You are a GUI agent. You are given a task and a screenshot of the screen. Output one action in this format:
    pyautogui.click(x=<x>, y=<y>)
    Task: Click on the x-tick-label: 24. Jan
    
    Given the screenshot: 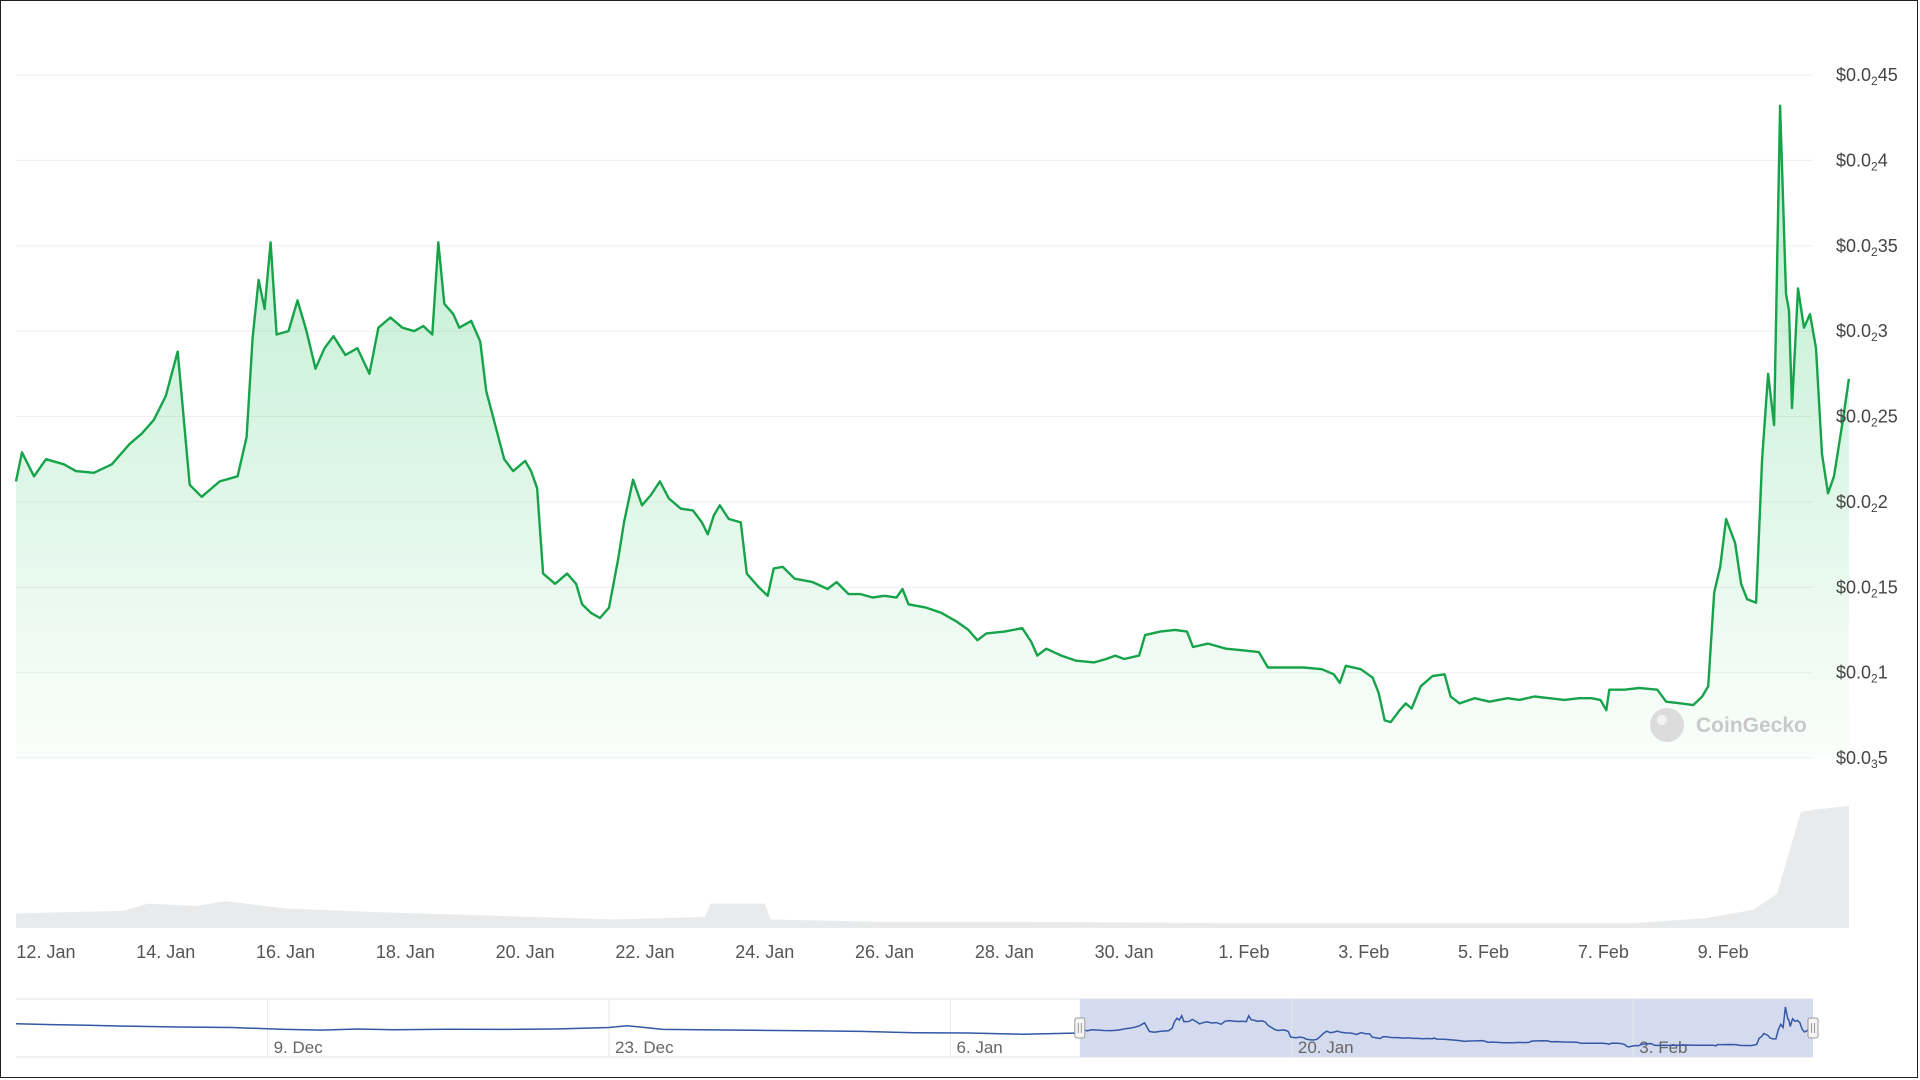 What is the action you would take?
    pyautogui.click(x=764, y=952)
    